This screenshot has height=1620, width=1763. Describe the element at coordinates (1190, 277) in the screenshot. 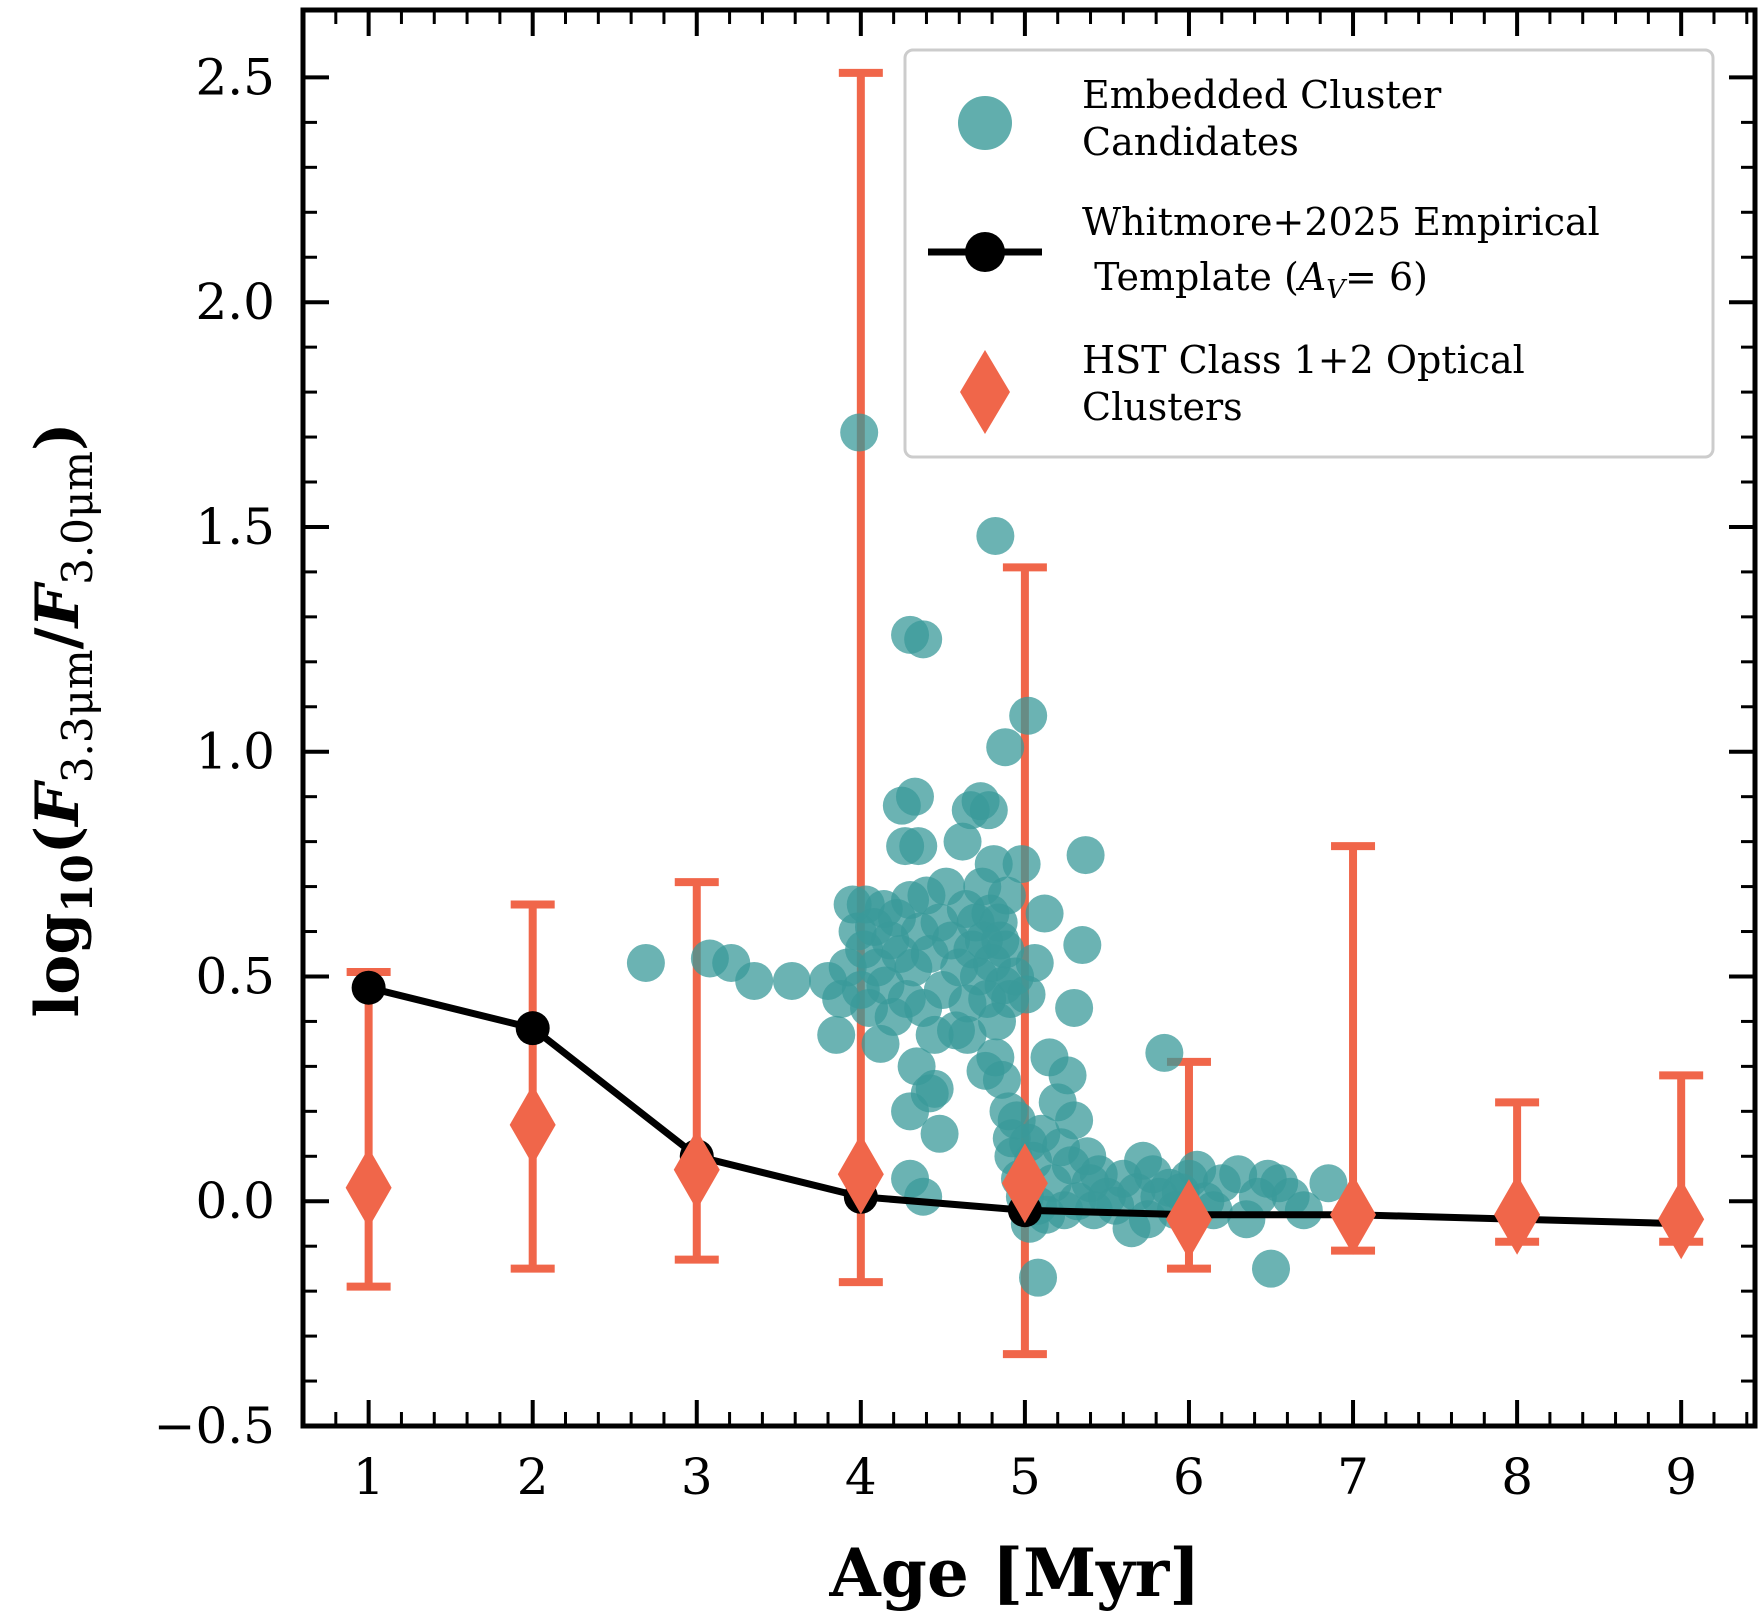

I see `legend-template-text: Template (` at that location.